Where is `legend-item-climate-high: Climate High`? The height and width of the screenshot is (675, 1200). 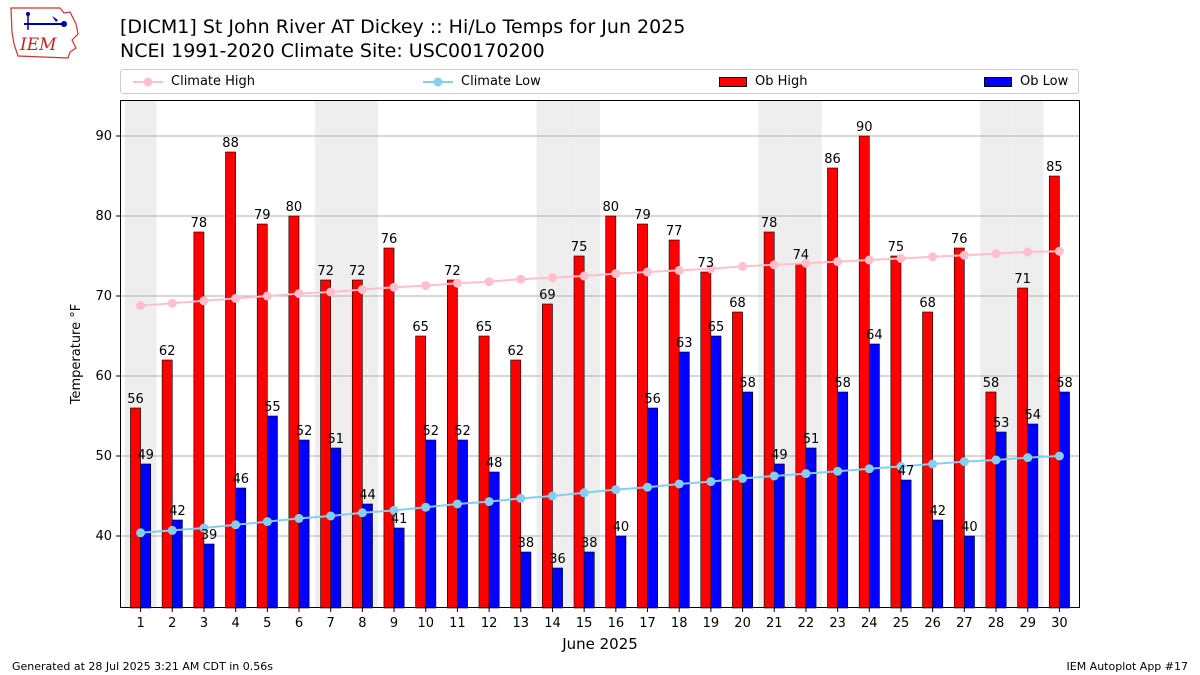
legend-item-climate-high: Climate High is located at coordinates (194, 81).